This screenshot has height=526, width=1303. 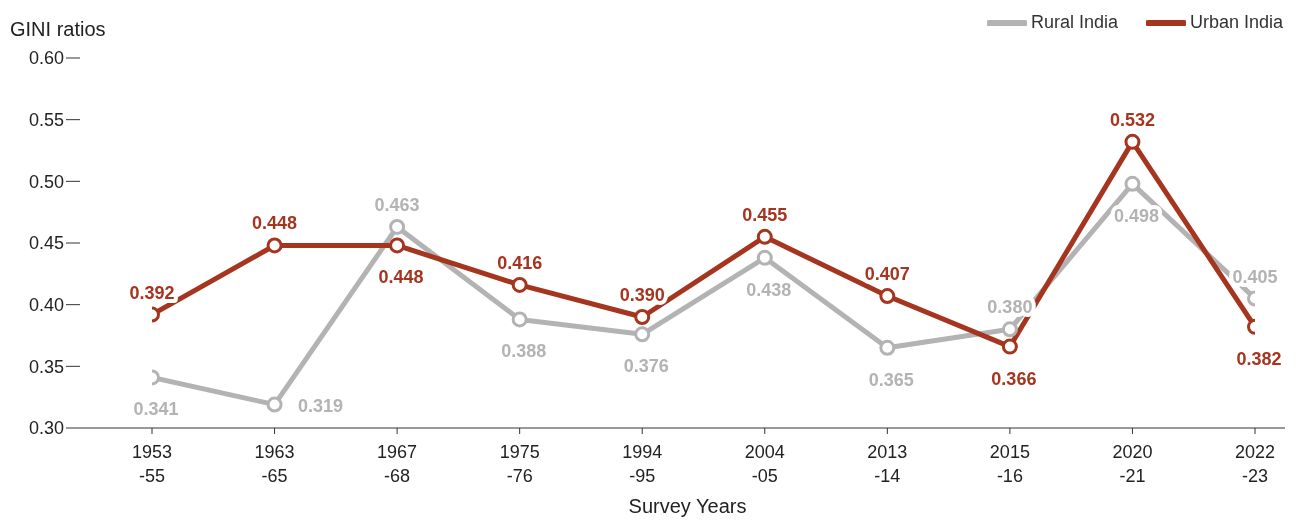 I want to click on data-label: 0.532, so click(x=1132, y=119).